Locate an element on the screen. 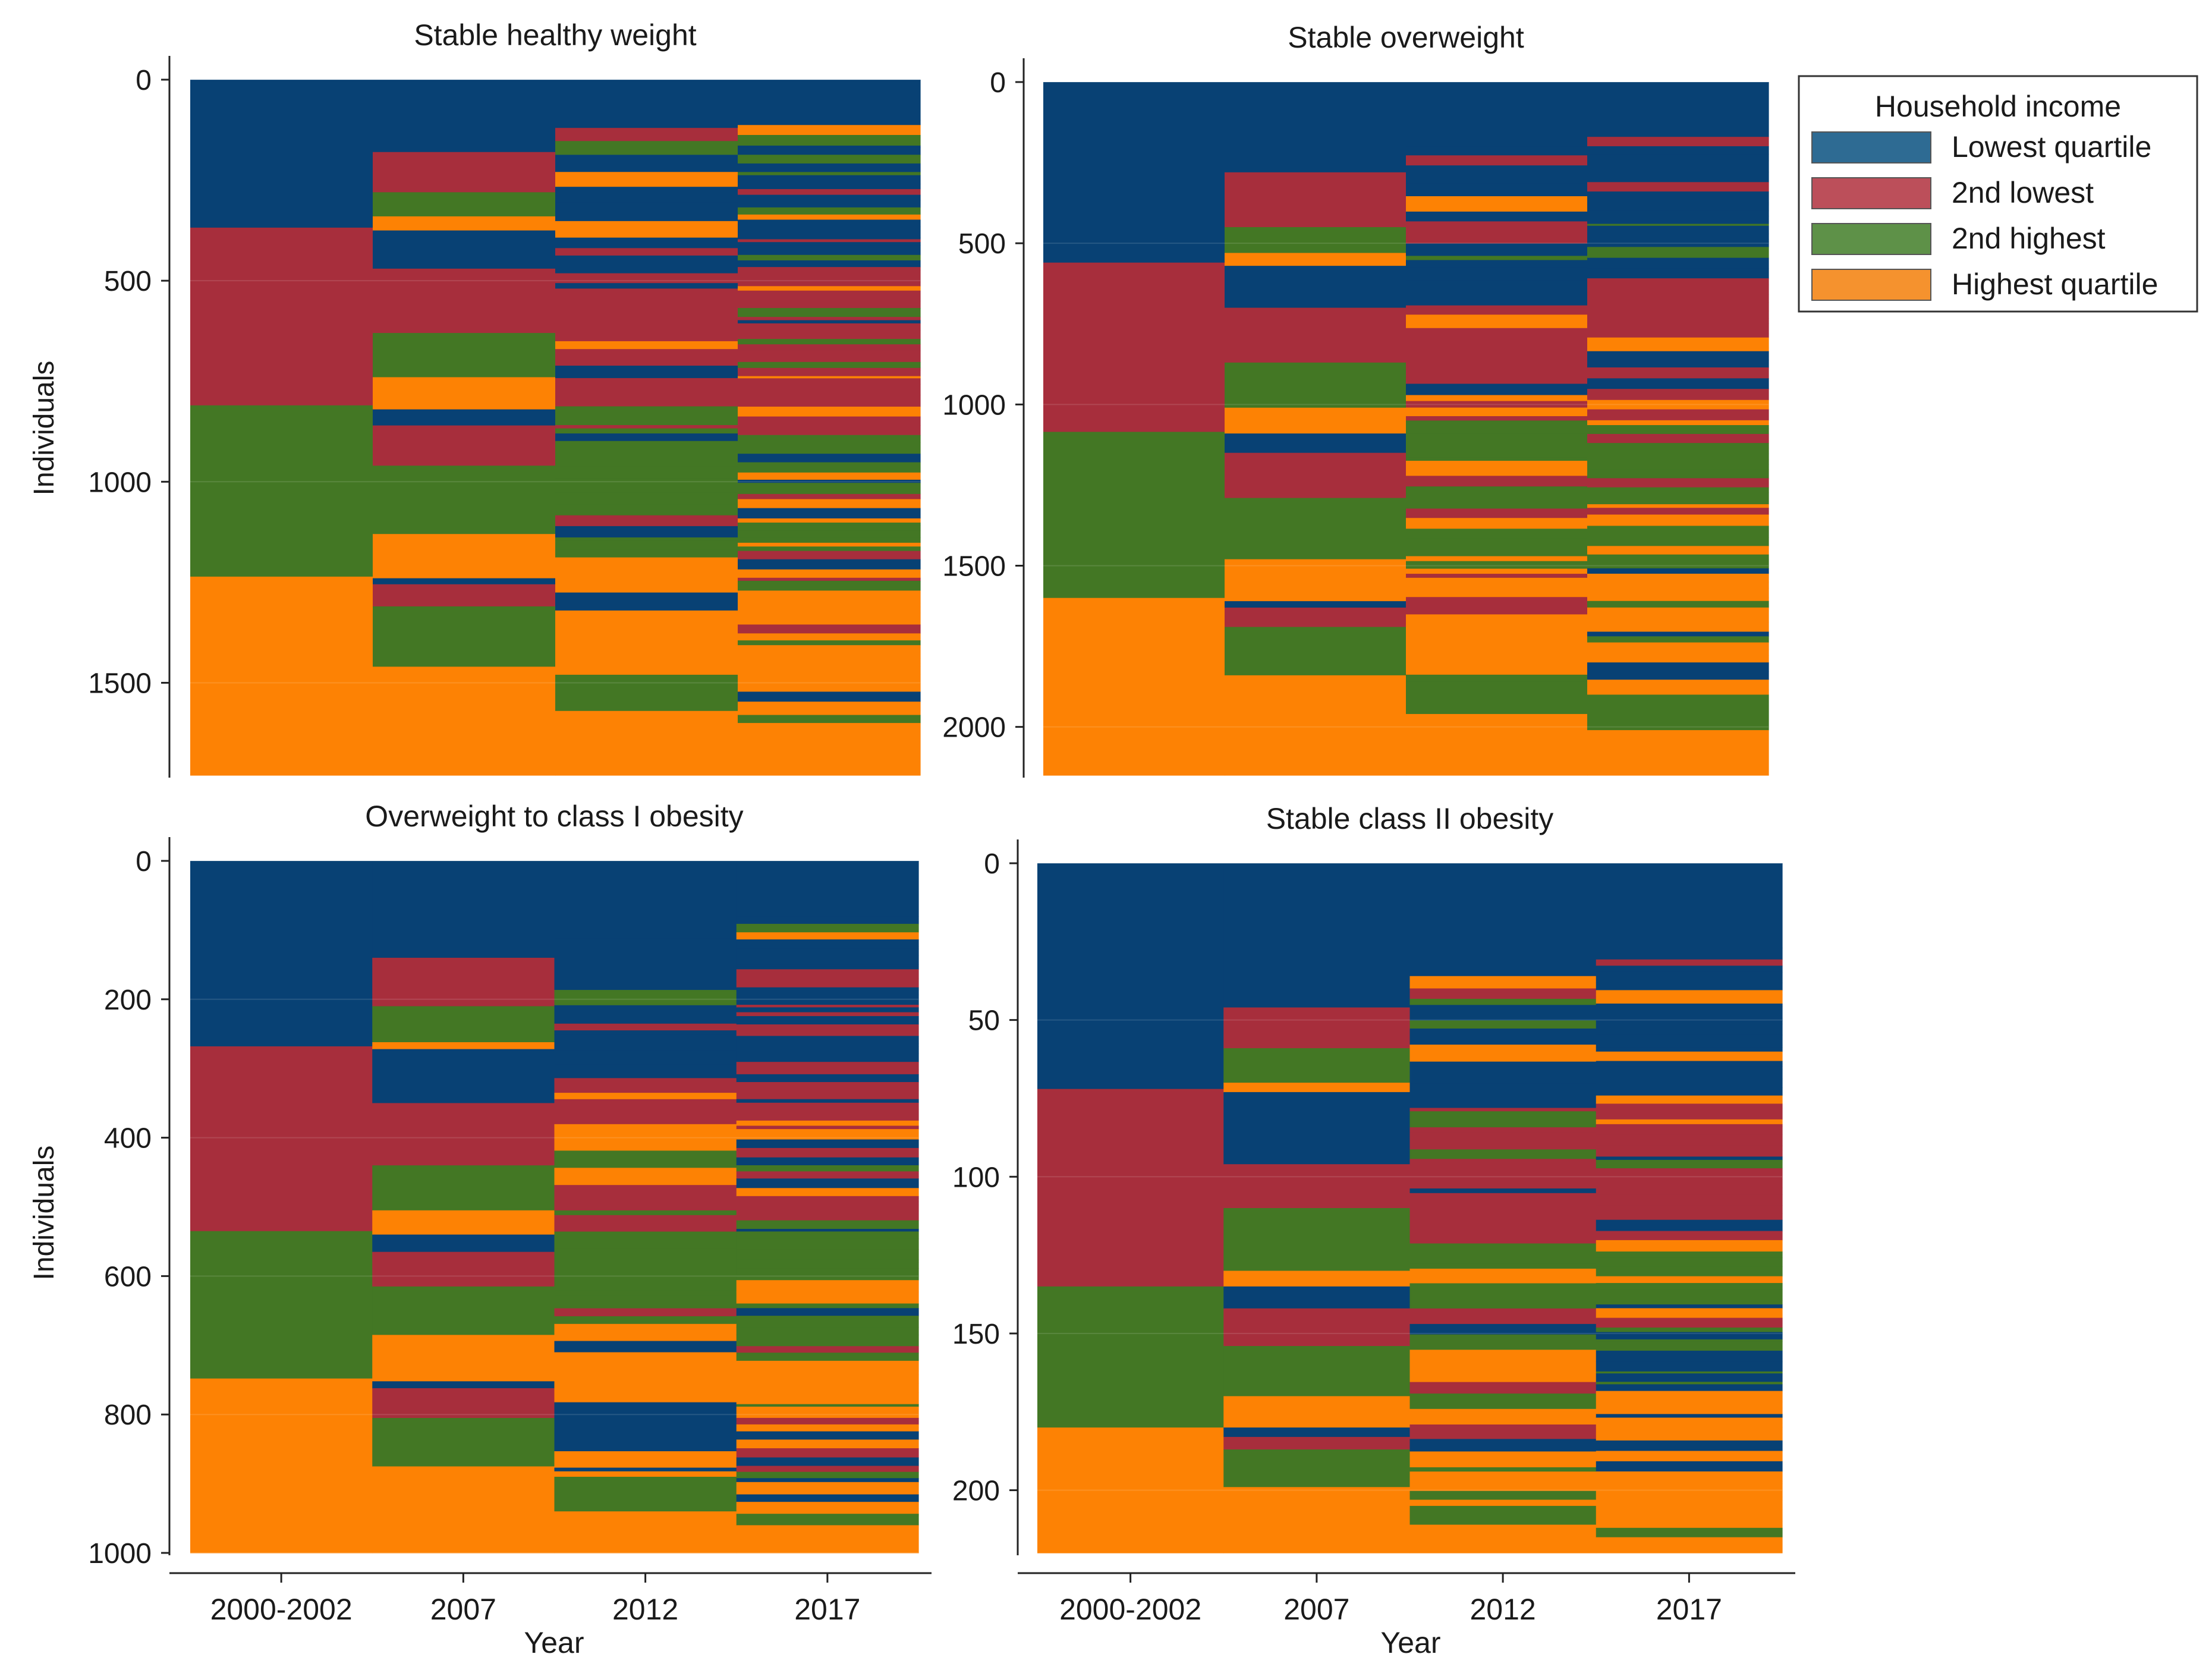 This screenshot has width=2212, height=1673. y-tick-label: 500 is located at coordinates (982, 244).